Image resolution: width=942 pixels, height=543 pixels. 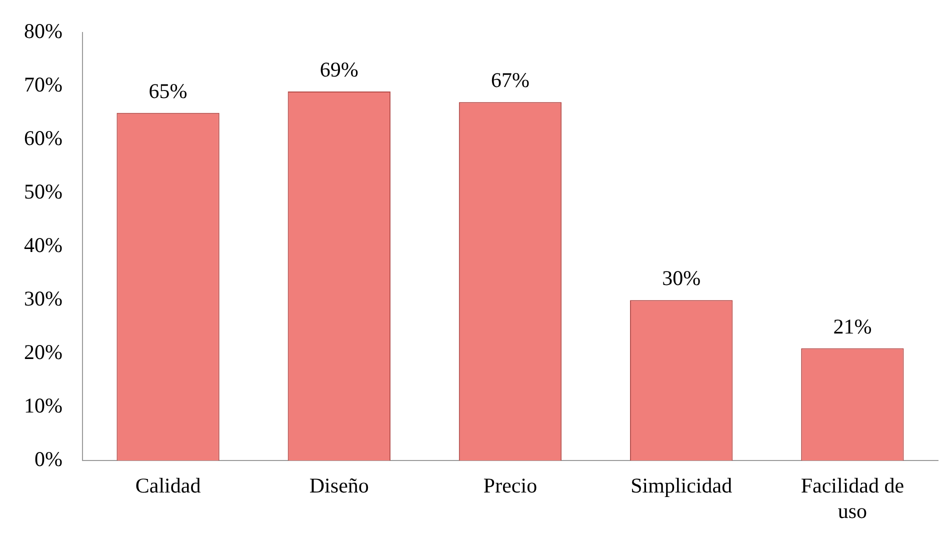 What do you see at coordinates (852, 326) in the screenshot?
I see `data-label: 21%` at bounding box center [852, 326].